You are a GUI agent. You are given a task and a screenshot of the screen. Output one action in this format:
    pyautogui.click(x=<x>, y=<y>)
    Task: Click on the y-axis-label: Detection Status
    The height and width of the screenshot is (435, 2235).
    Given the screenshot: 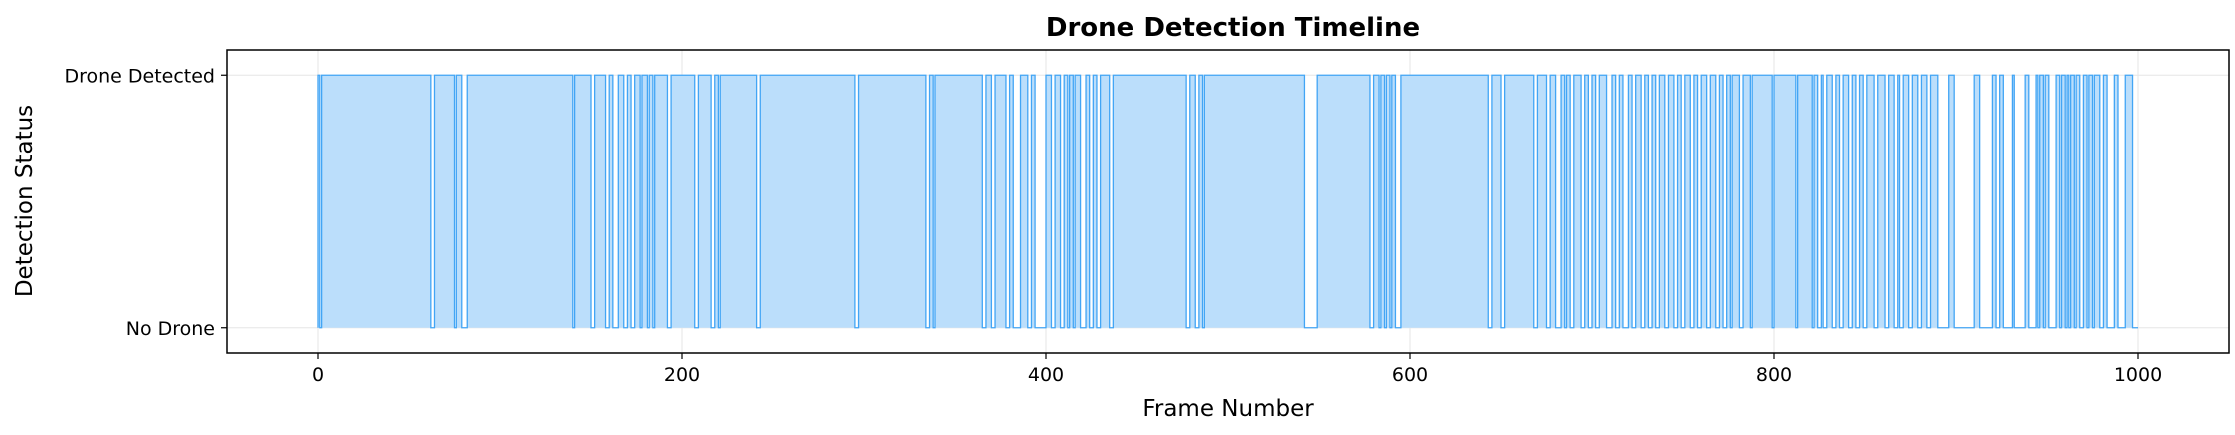 What is the action you would take?
    pyautogui.click(x=25, y=201)
    